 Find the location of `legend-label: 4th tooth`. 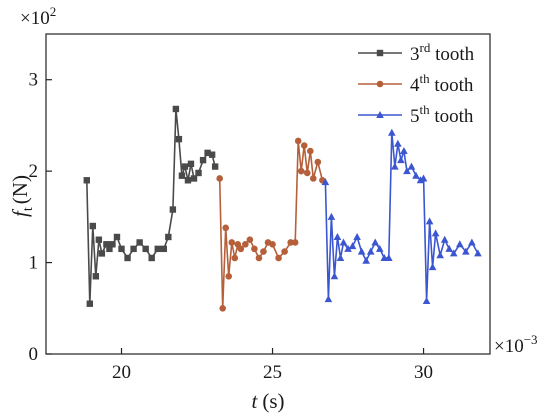

legend-label: 4th tooth is located at coordinates (442, 83).